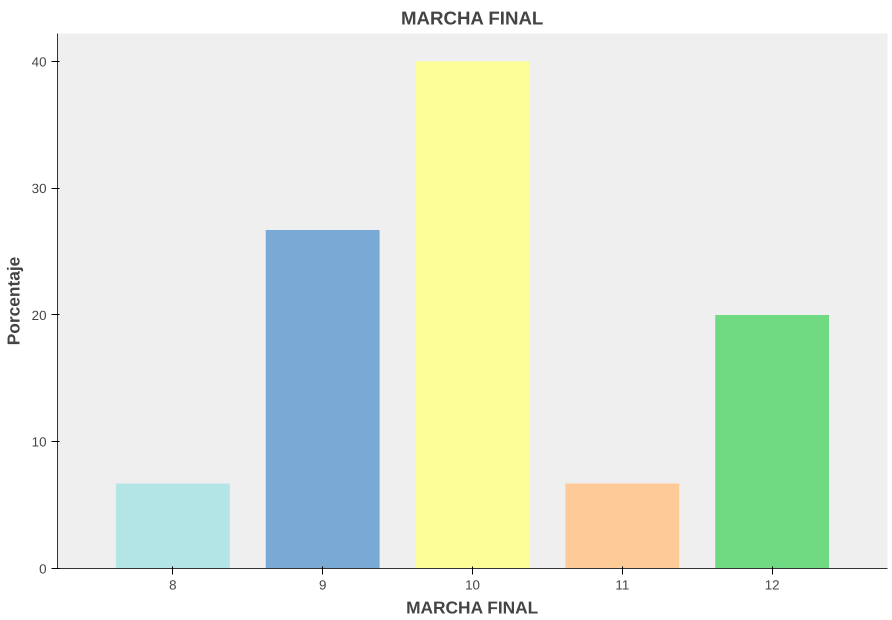 The height and width of the screenshot is (620, 892). Describe the element at coordinates (622, 585) in the screenshot. I see `x-tick-label: 11` at that location.